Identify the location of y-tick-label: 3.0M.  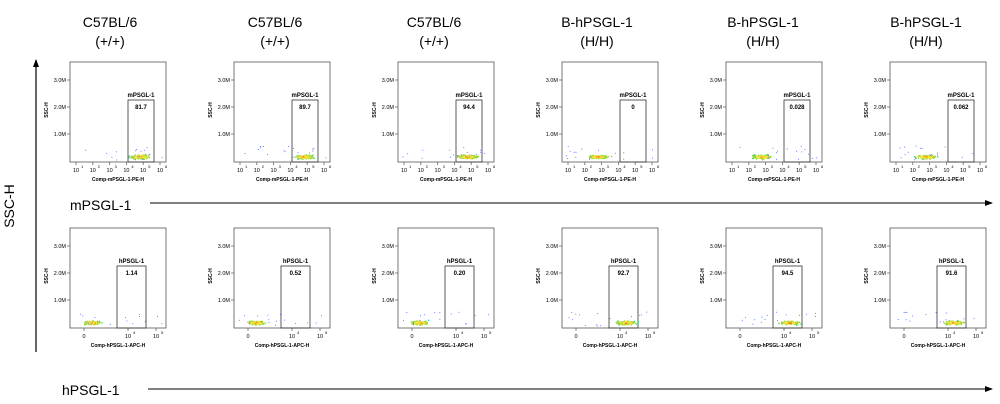
(552, 247).